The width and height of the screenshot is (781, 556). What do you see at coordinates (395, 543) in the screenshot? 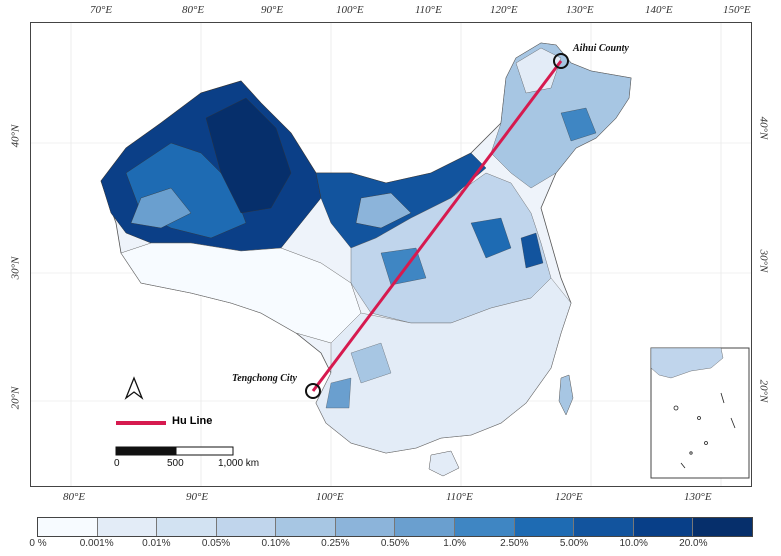
I see `legend-label: 0.50%` at bounding box center [395, 543].